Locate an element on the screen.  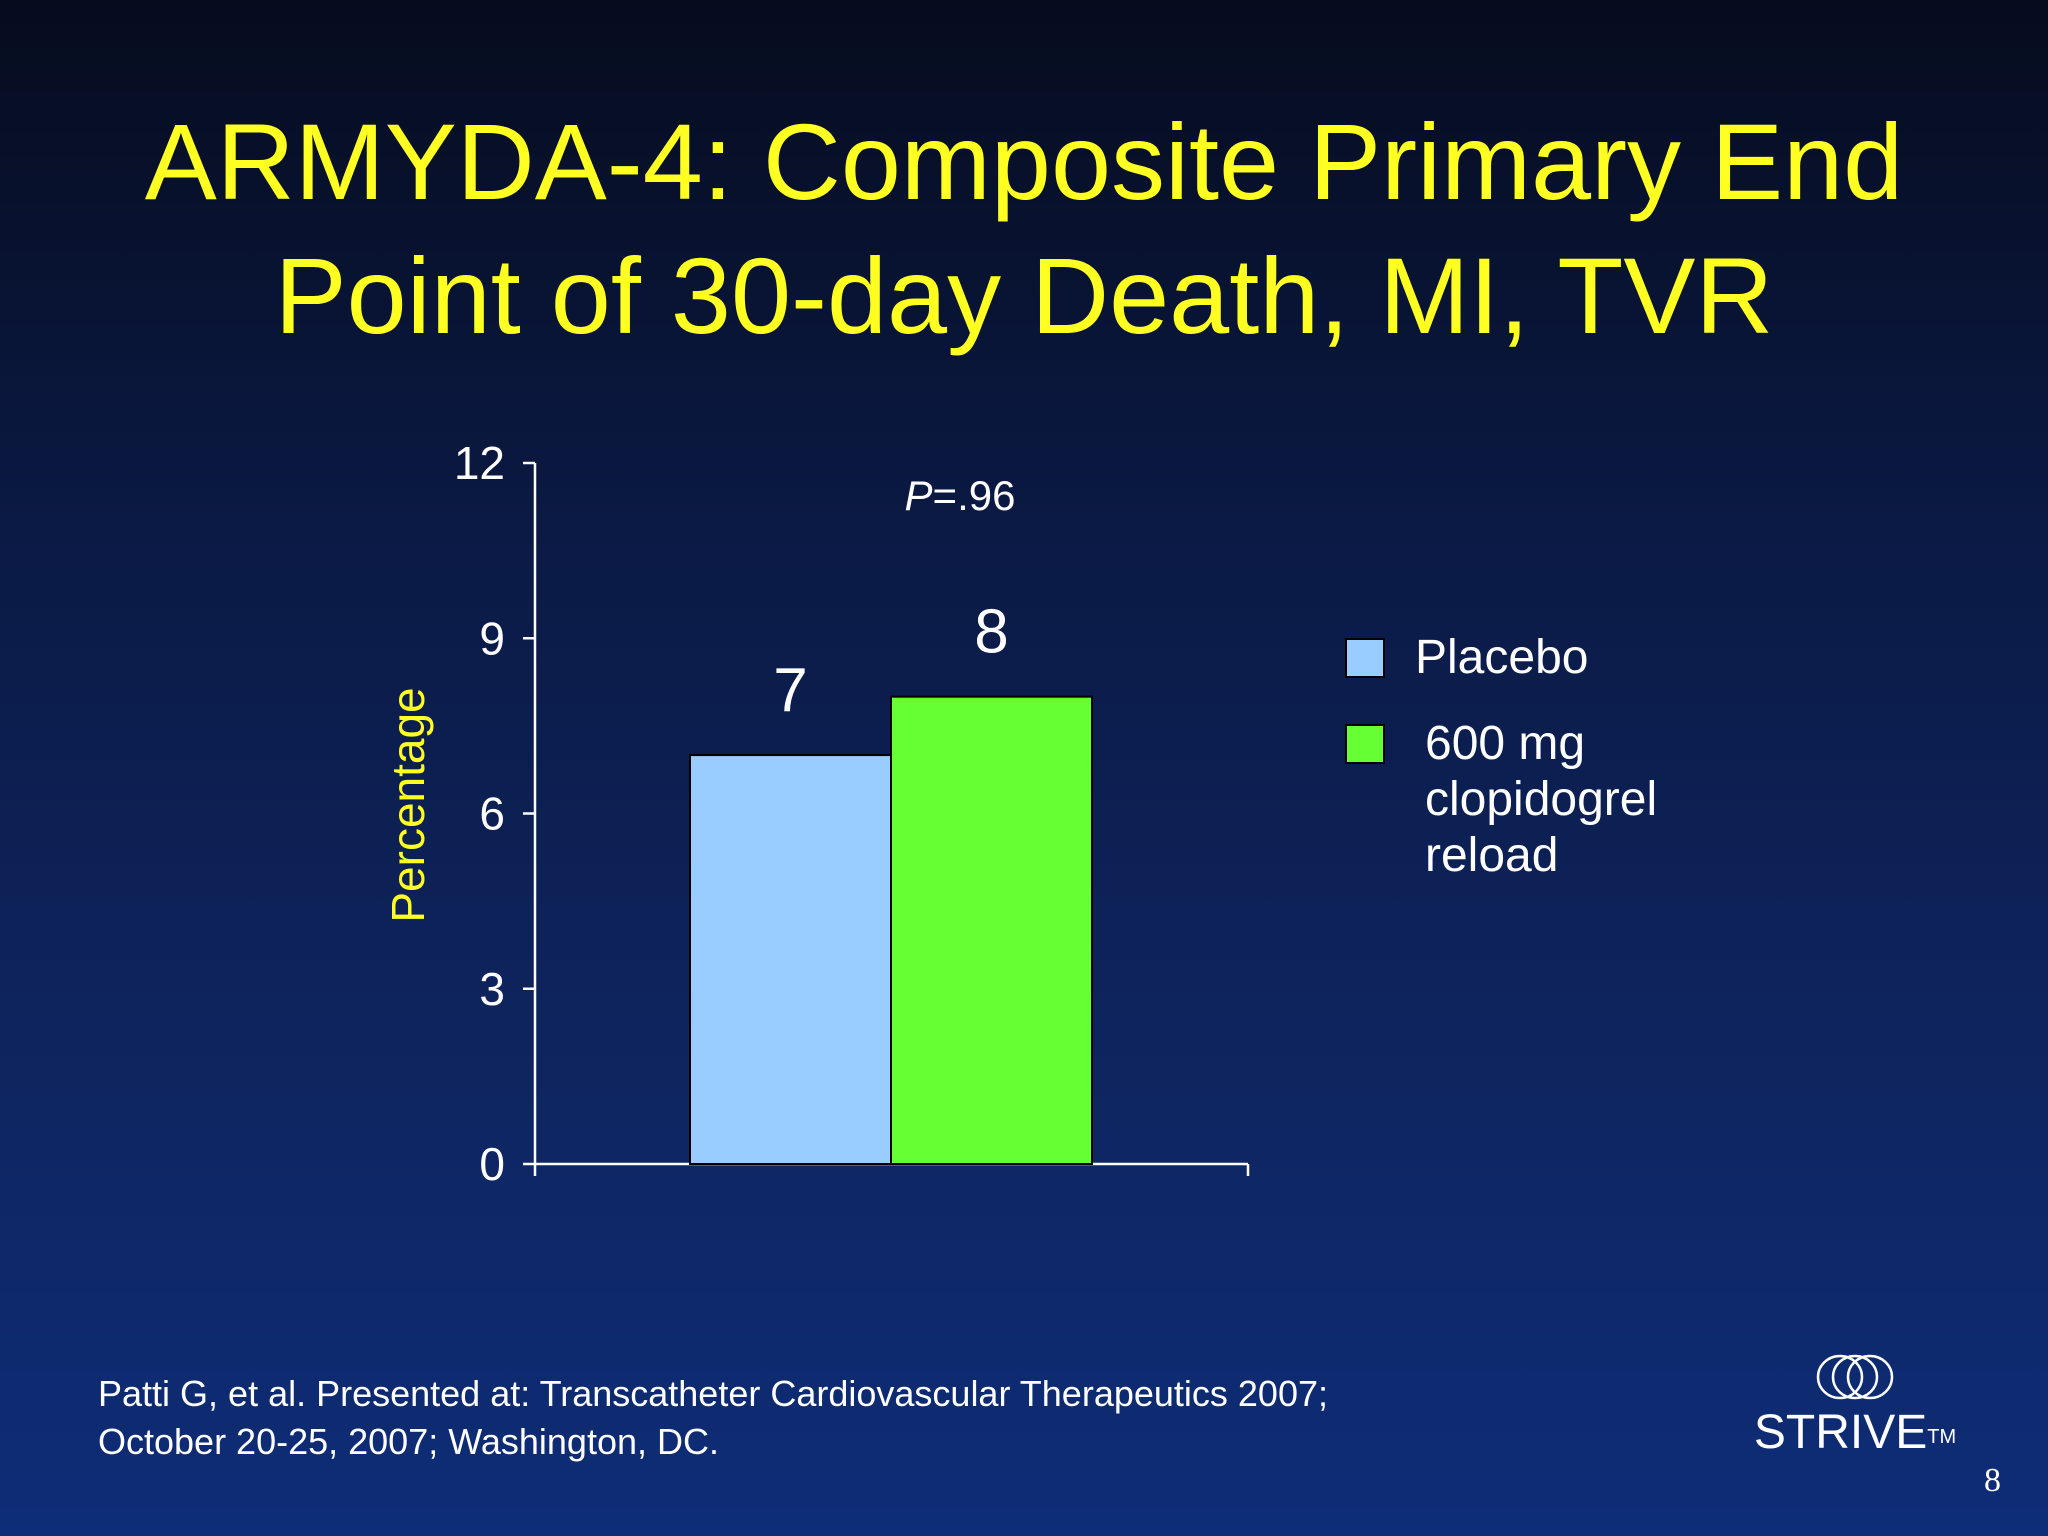
data-labels: 78 is located at coordinates (890, 661).